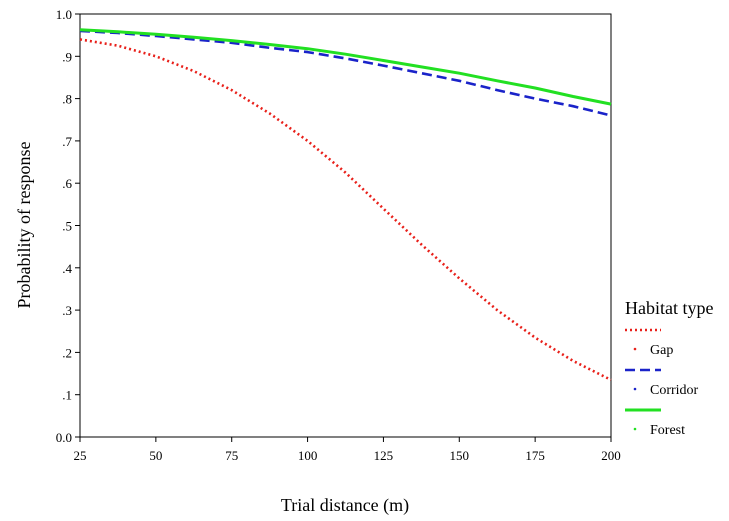  What do you see at coordinates (67, 310) in the screenshot?
I see `y-tick-label: .3` at bounding box center [67, 310].